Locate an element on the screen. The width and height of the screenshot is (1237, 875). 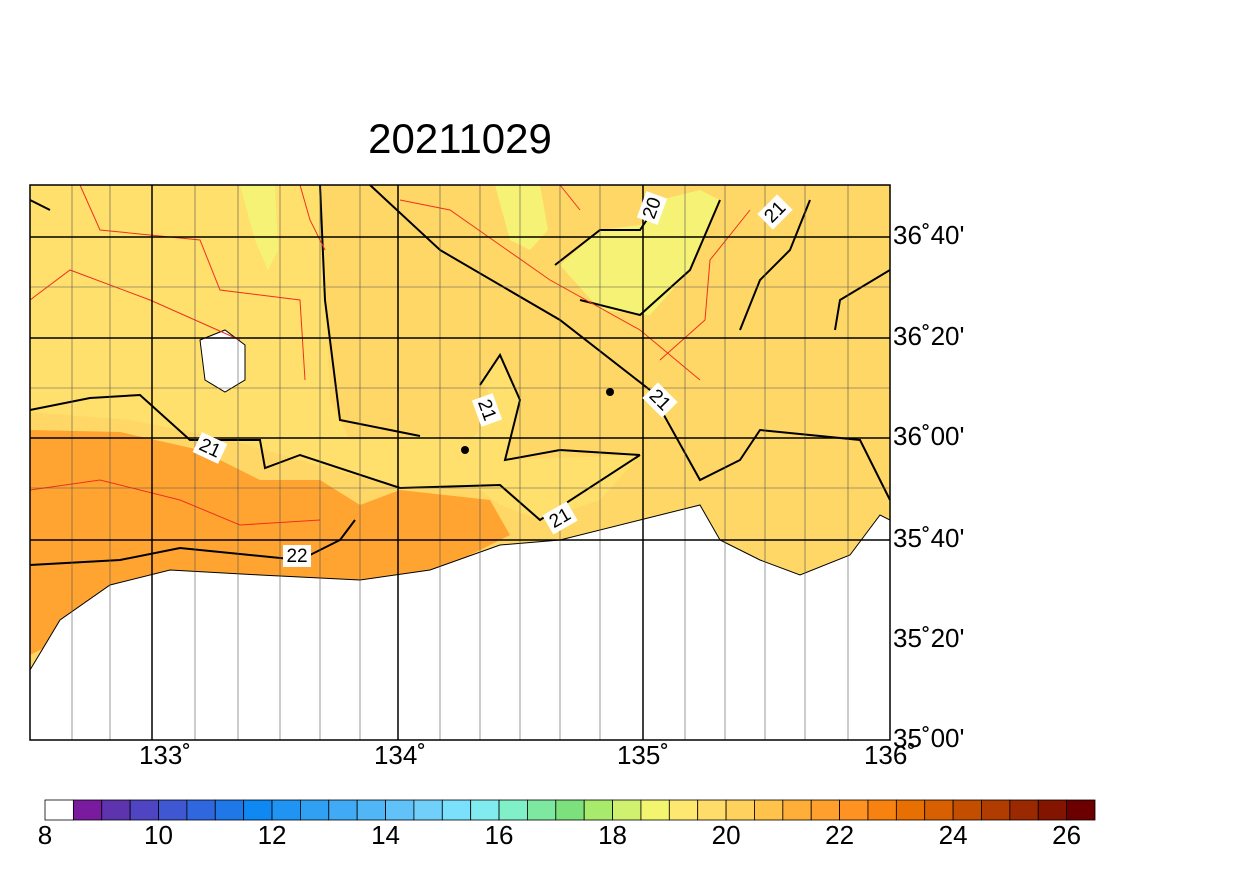
colorbar-tick-label: 10 is located at coordinates (158, 835).